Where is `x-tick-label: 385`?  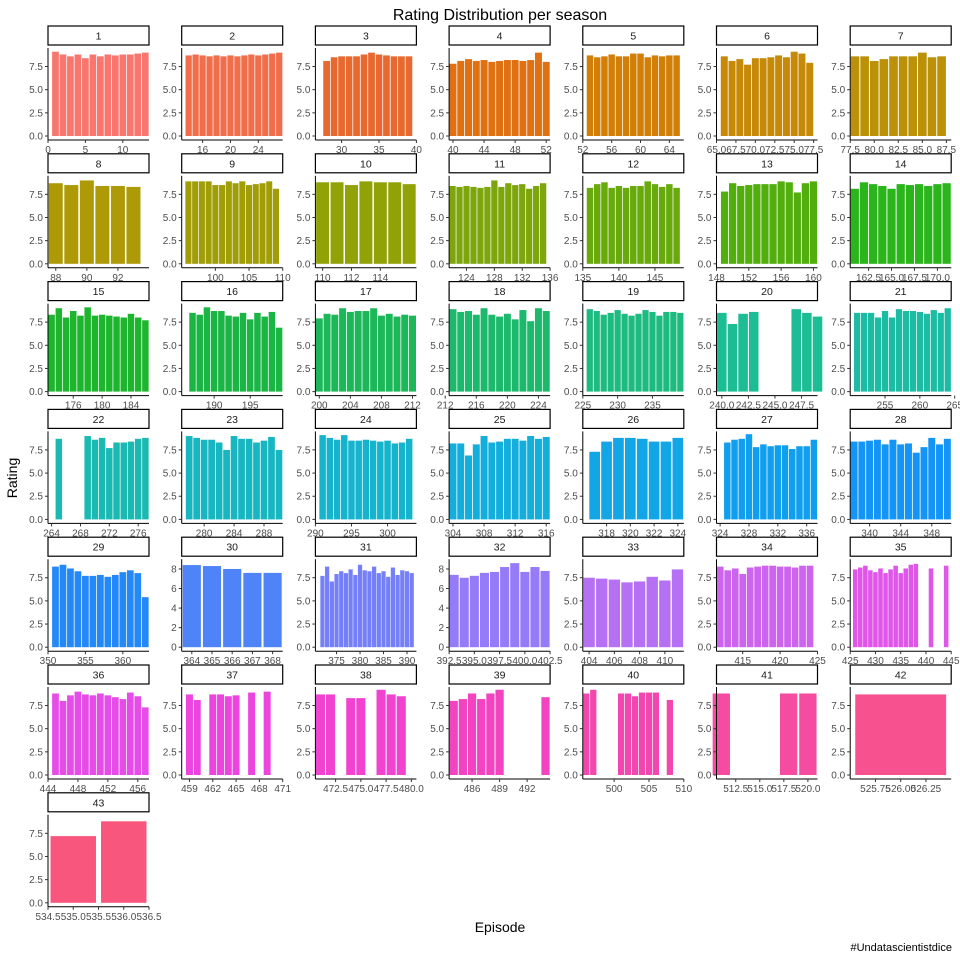 x-tick-label: 385 is located at coordinates (383, 661).